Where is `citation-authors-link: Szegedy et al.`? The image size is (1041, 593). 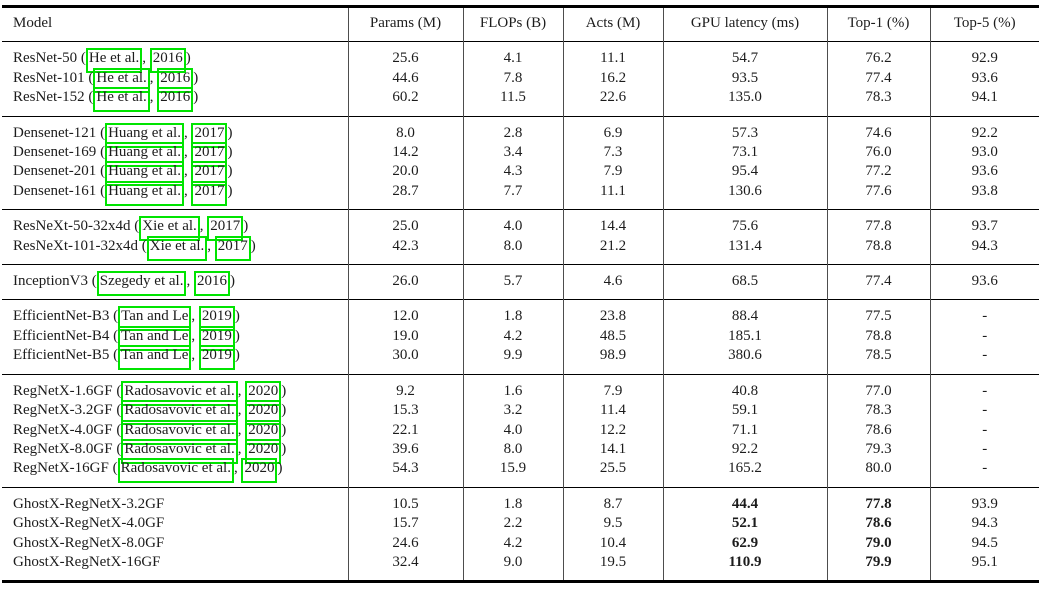 citation-authors-link: Szegedy et al. is located at coordinates (141, 284).